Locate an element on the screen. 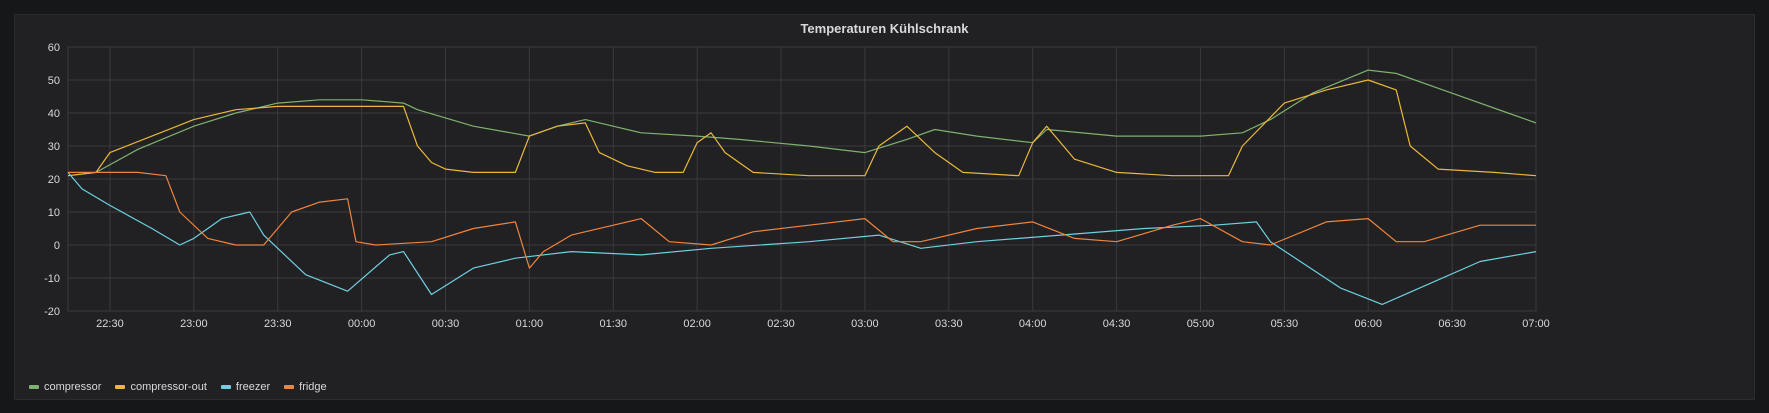  y-tick-label: 30 is located at coordinates (54, 147).